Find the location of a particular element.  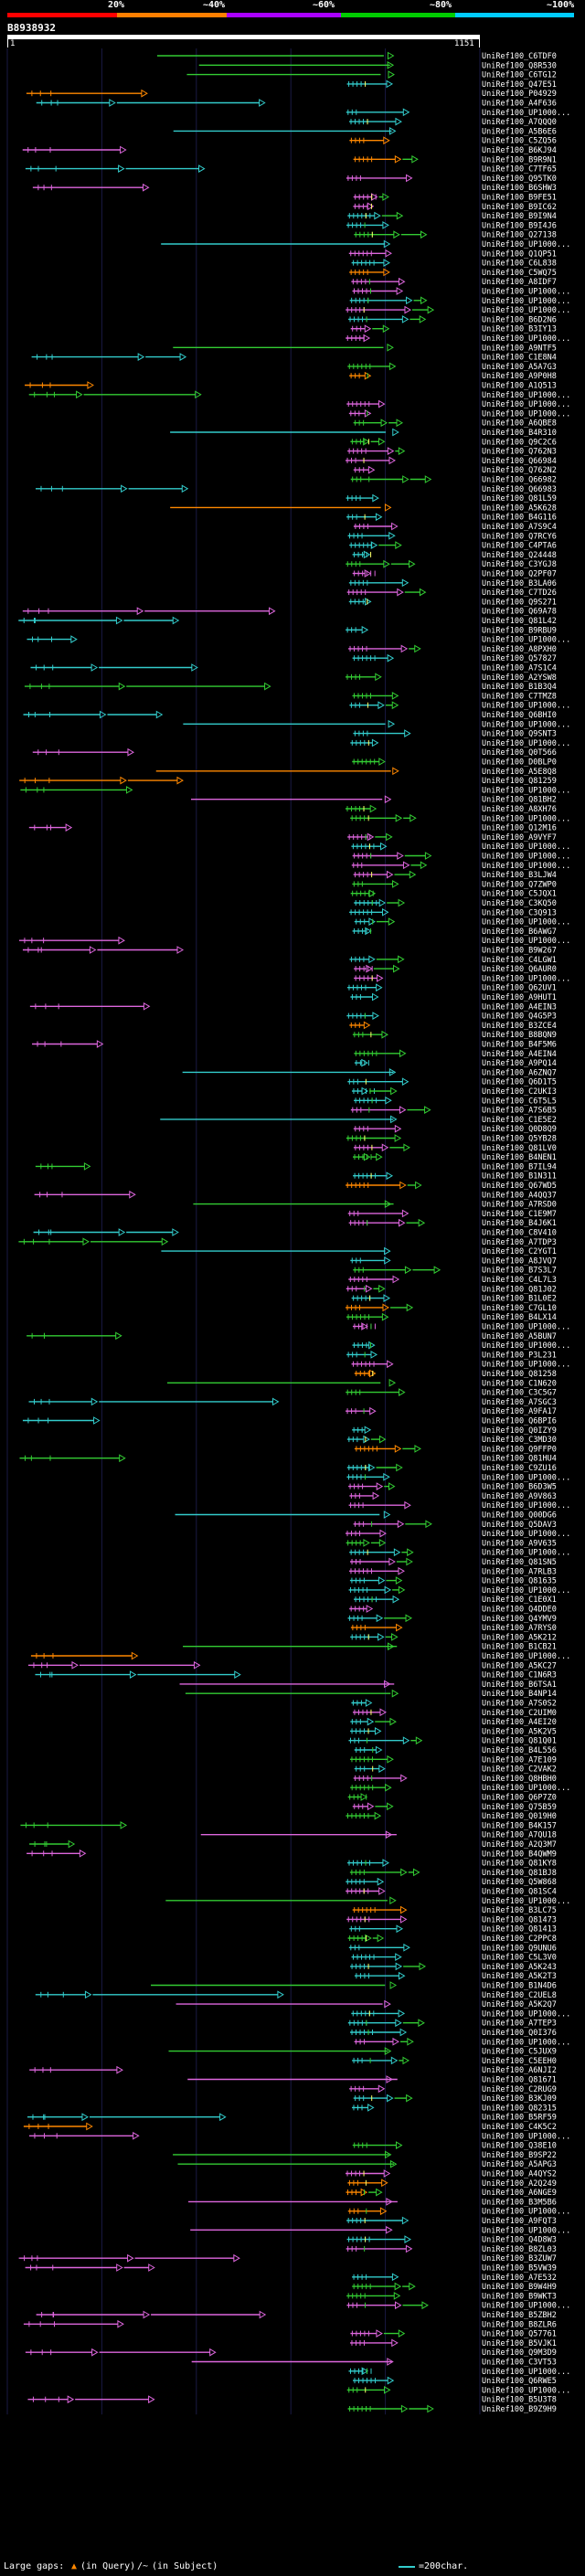

hit-label: UniRef100_B4NP14 is located at coordinates (519, 1694).